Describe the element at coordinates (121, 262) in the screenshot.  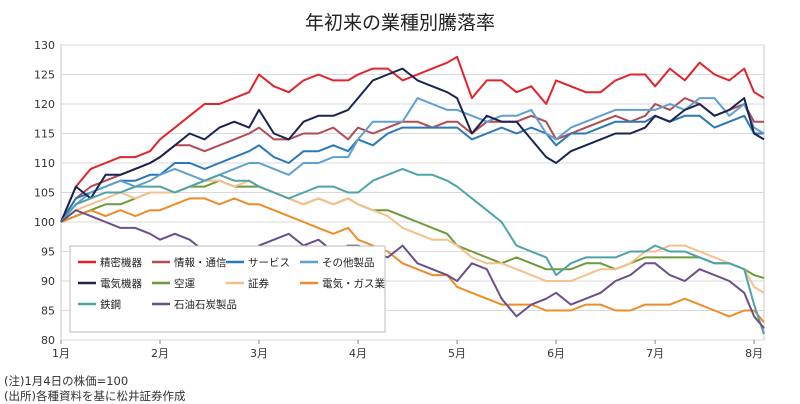
I see `legend-label: 精密機器` at that location.